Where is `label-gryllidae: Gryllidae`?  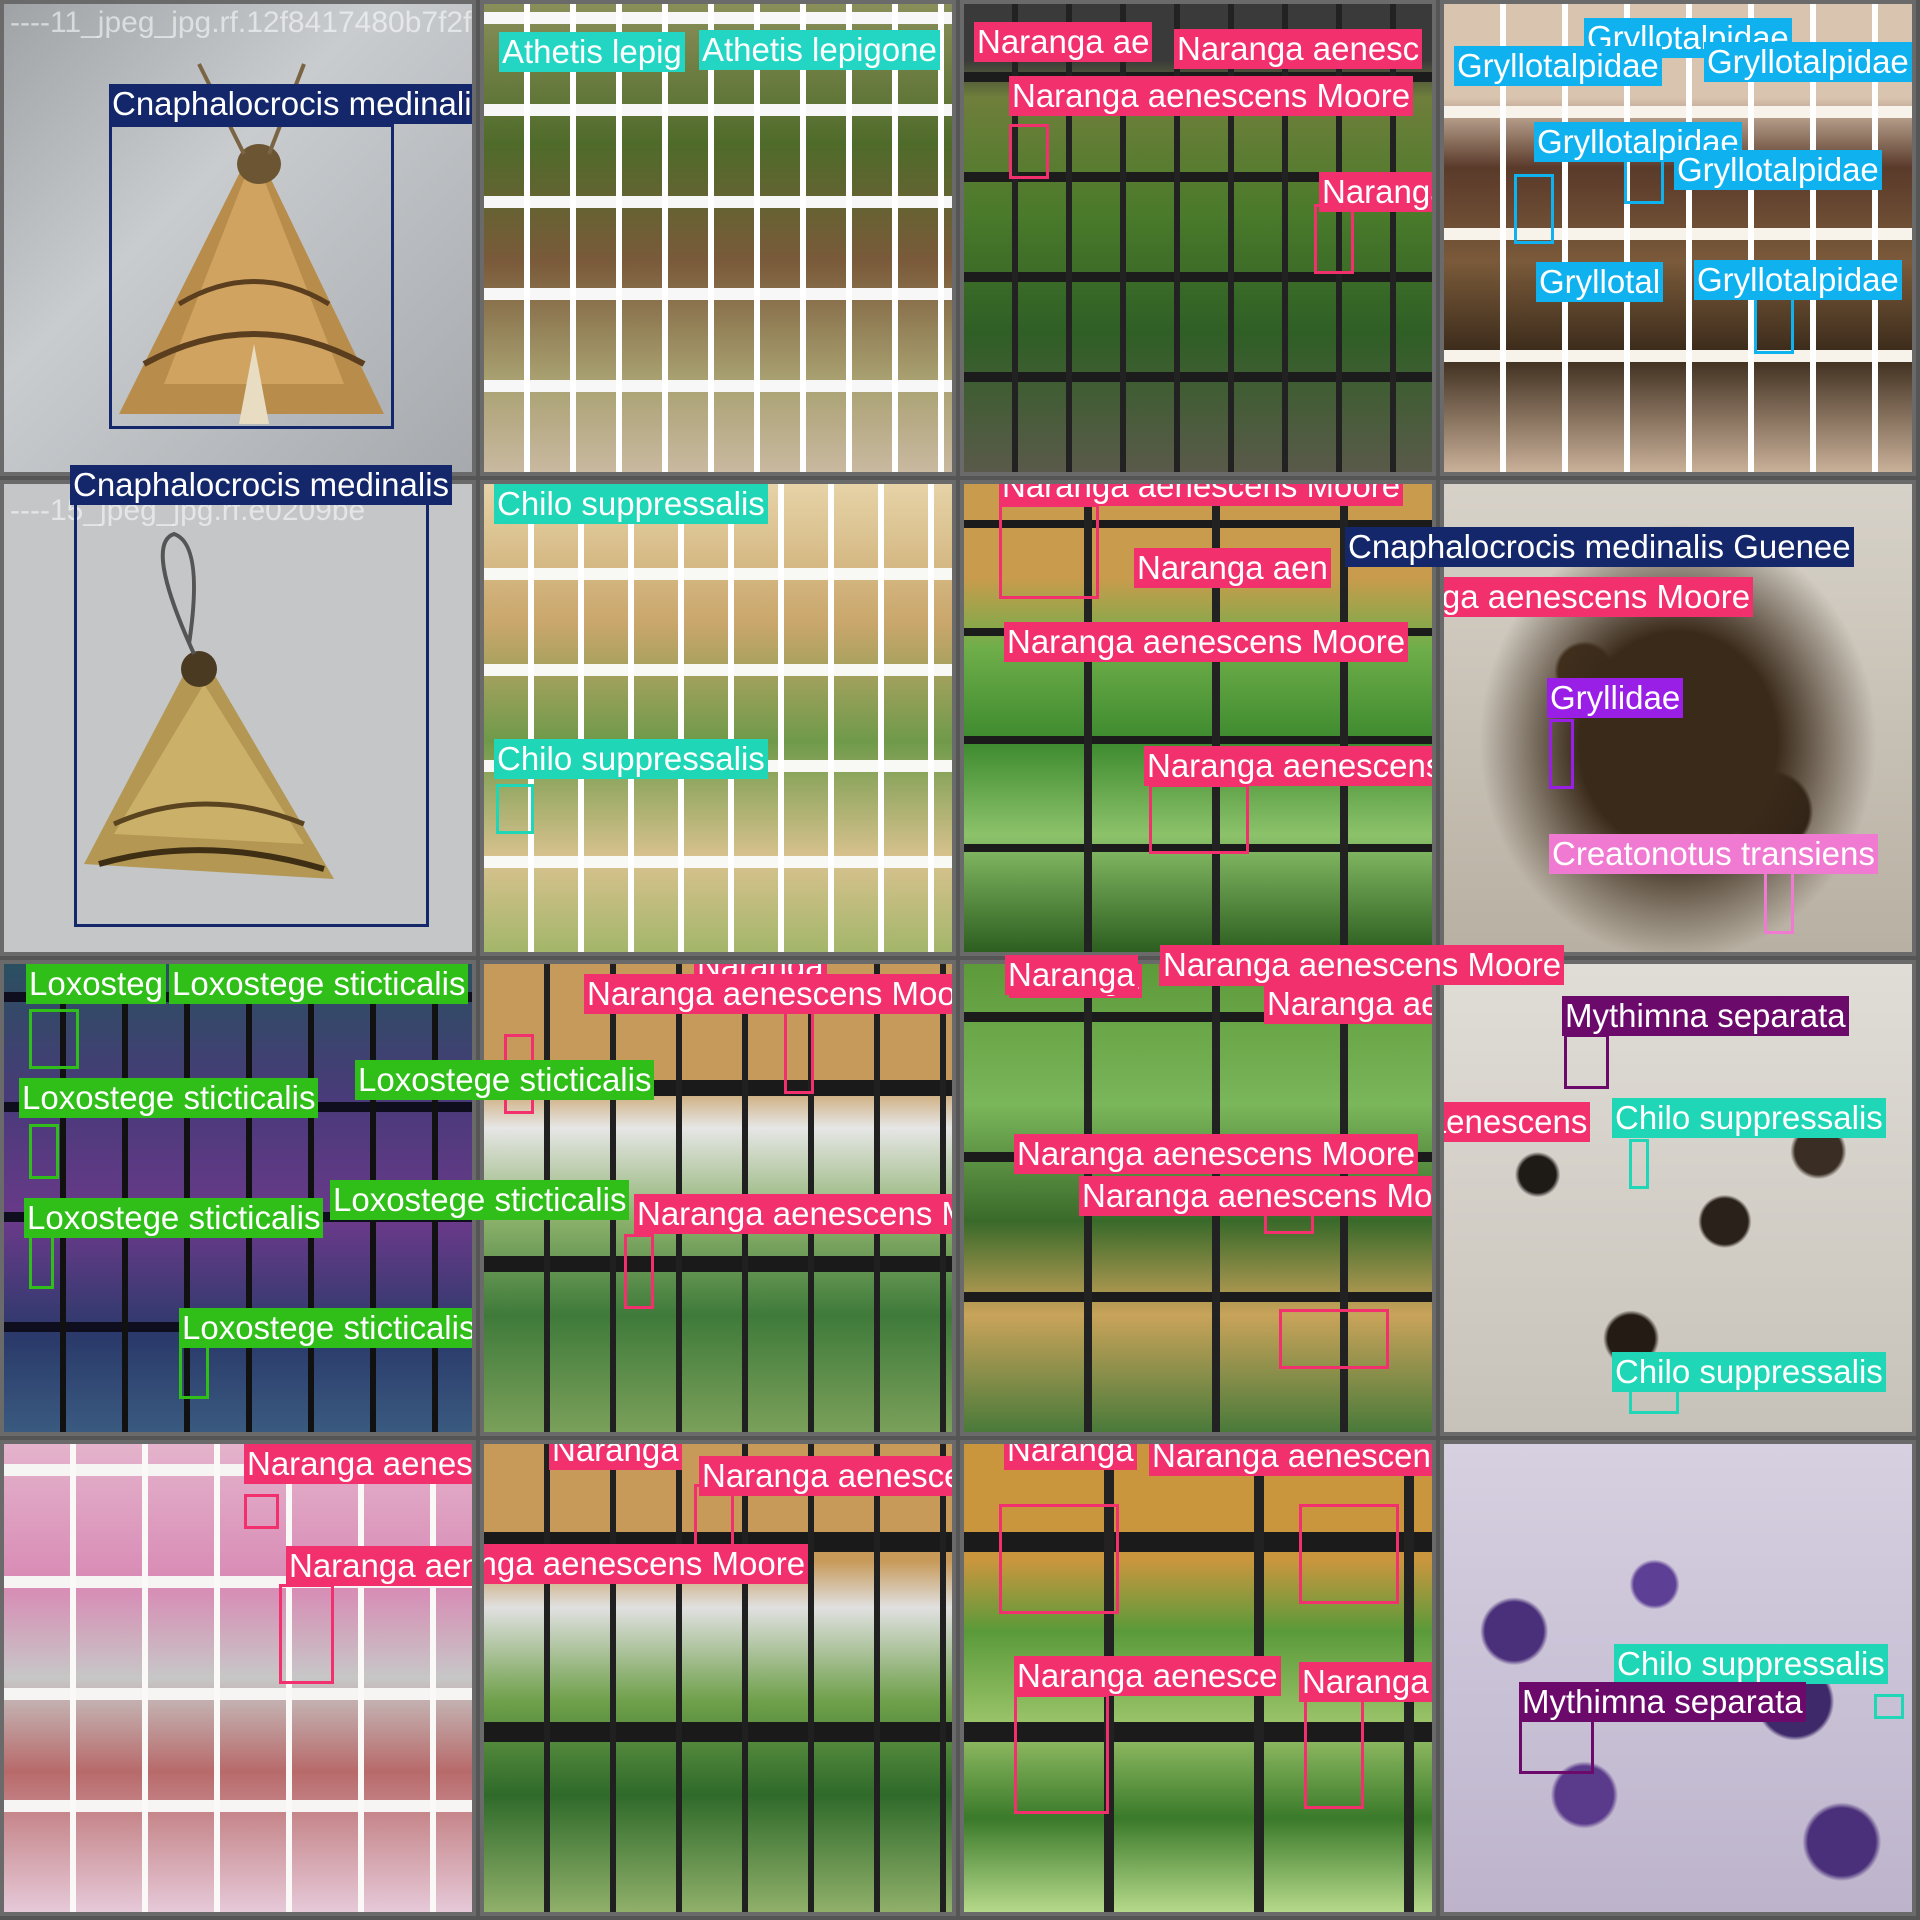
label-gryllidae: Gryllidae is located at coordinates (1615, 698).